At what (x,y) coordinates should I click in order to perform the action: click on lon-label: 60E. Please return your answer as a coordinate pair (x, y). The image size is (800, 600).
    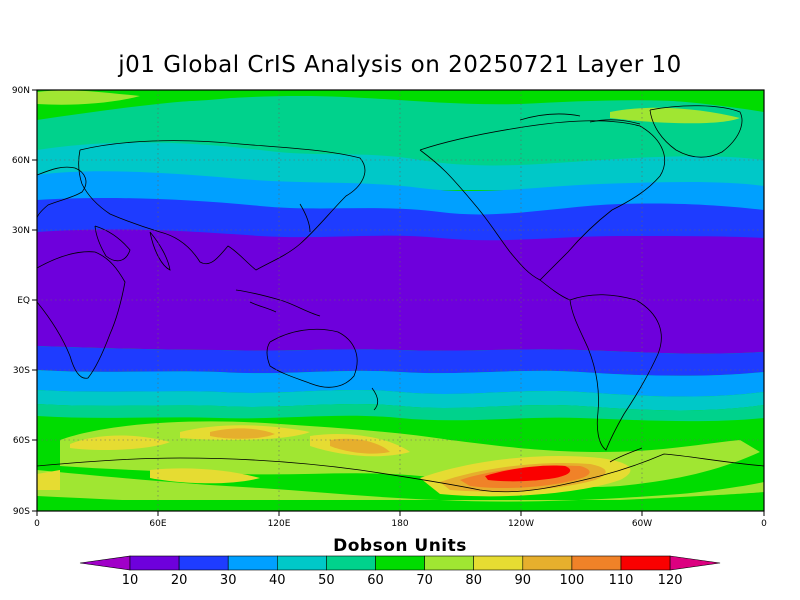
    Looking at the image, I should click on (157, 524).